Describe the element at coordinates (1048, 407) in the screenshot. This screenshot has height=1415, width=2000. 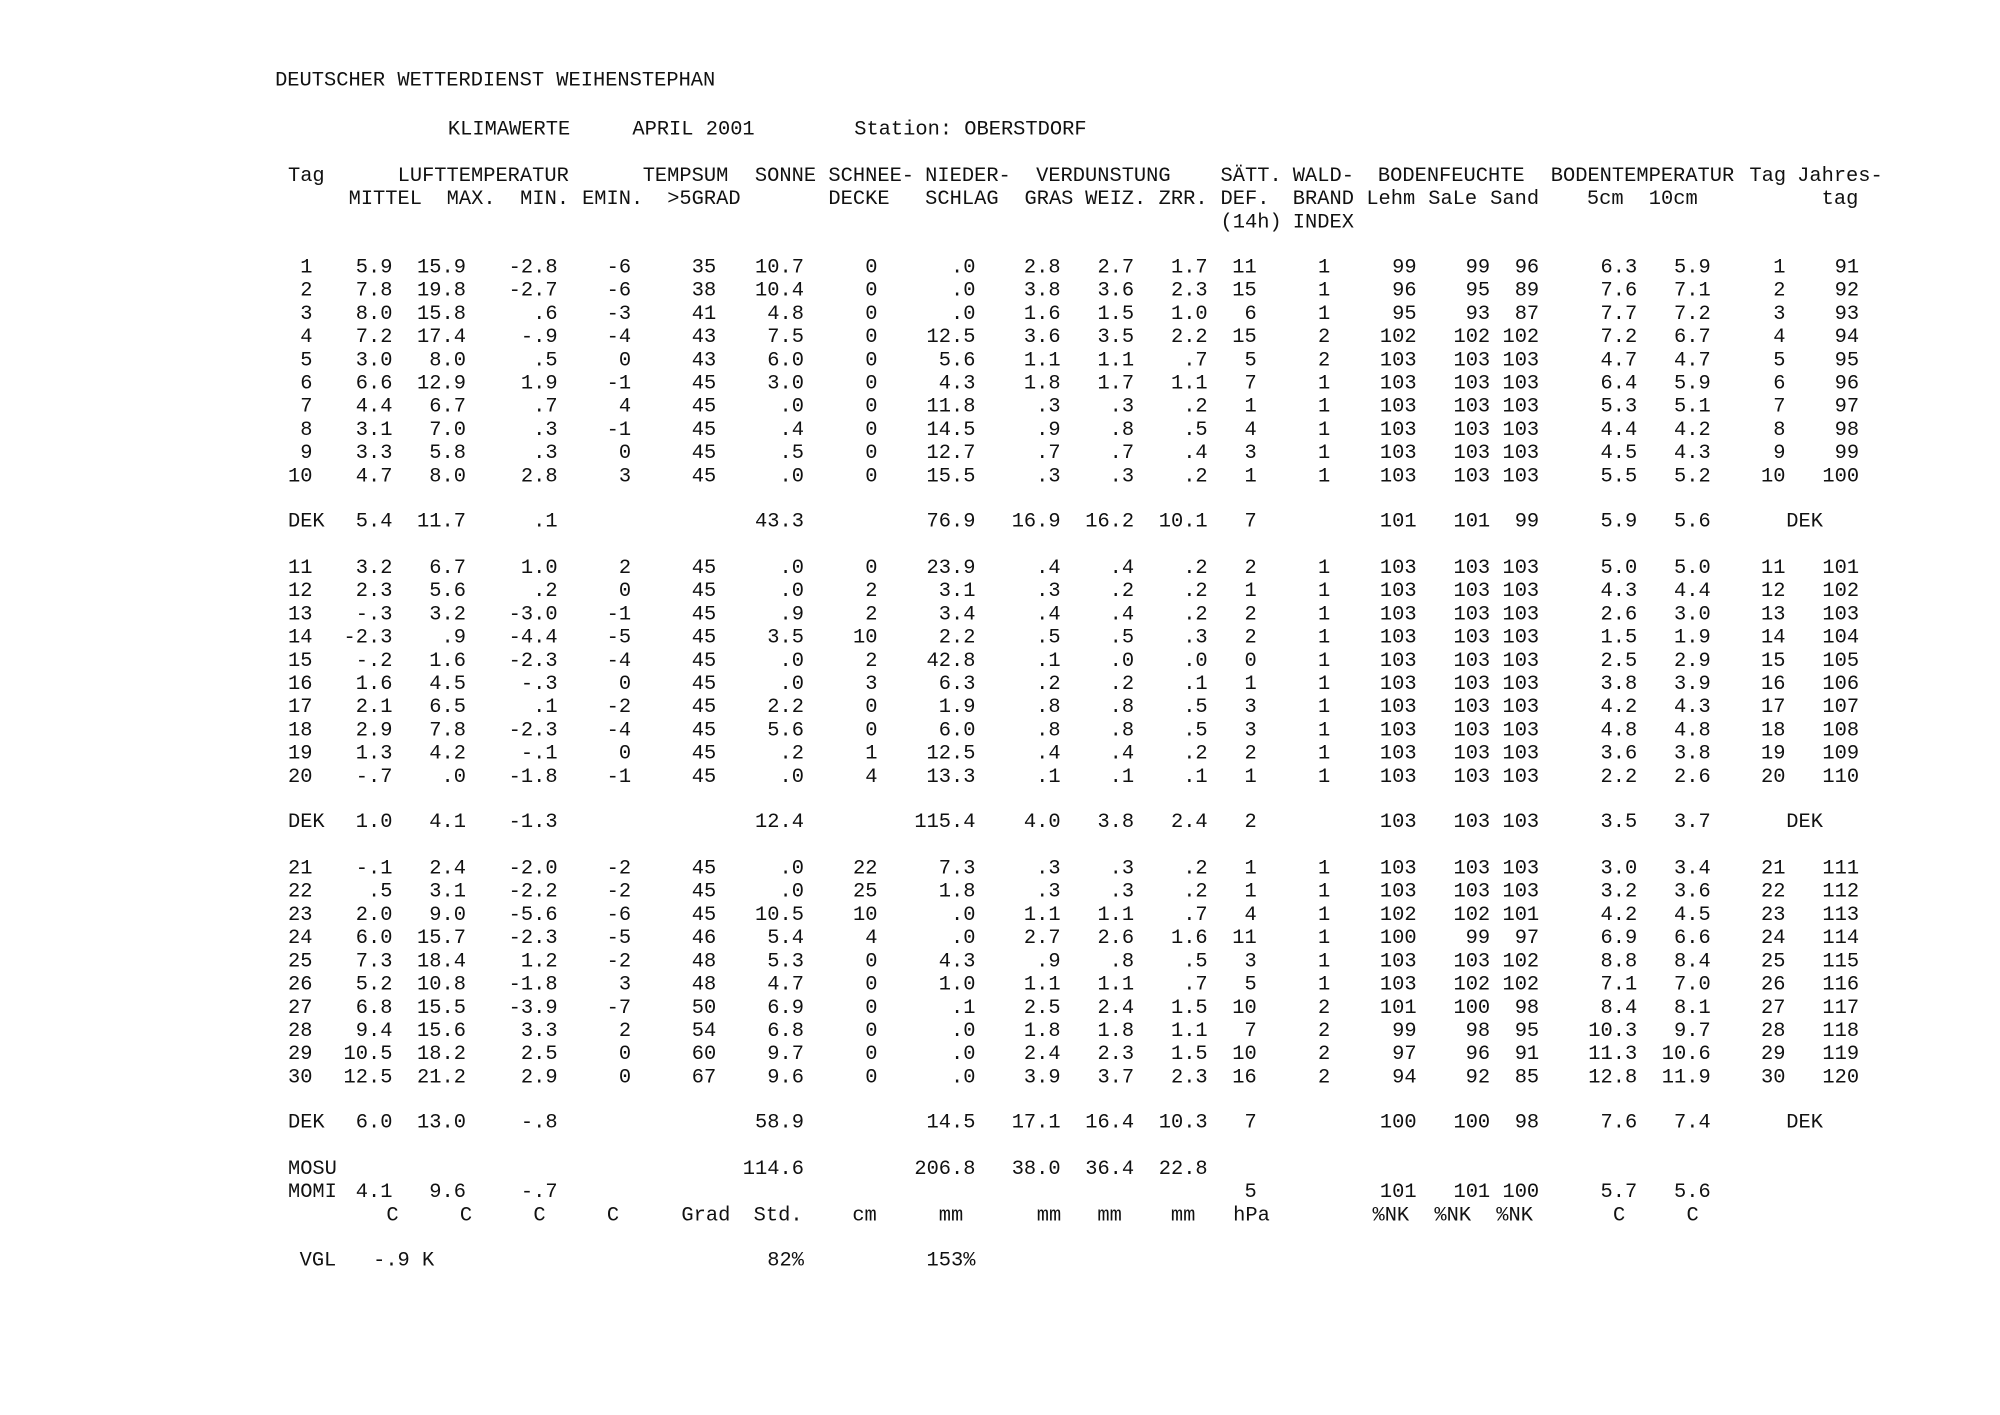
I see `table-cell: .3` at that location.